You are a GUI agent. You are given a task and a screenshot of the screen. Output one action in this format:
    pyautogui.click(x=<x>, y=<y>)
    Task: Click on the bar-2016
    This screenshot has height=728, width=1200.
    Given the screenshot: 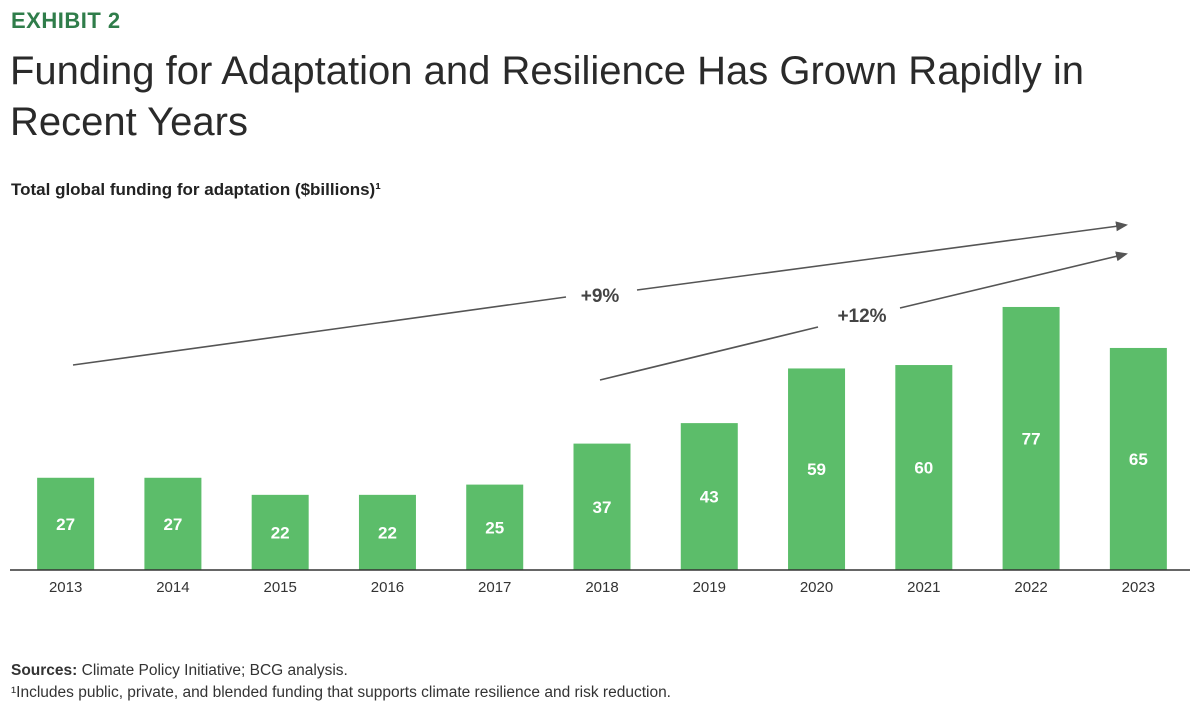 What is the action you would take?
    pyautogui.click(x=387, y=532)
    